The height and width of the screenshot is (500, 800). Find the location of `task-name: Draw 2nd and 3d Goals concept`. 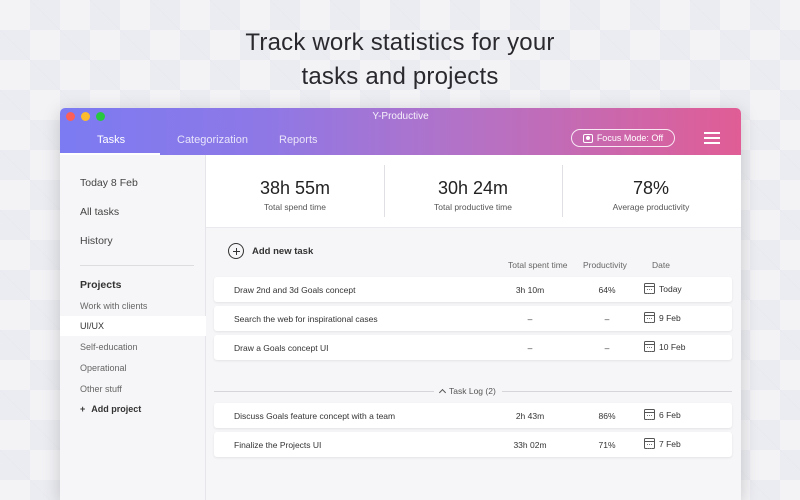

task-name: Draw 2nd and 3d Goals concept is located at coordinates (295, 290).